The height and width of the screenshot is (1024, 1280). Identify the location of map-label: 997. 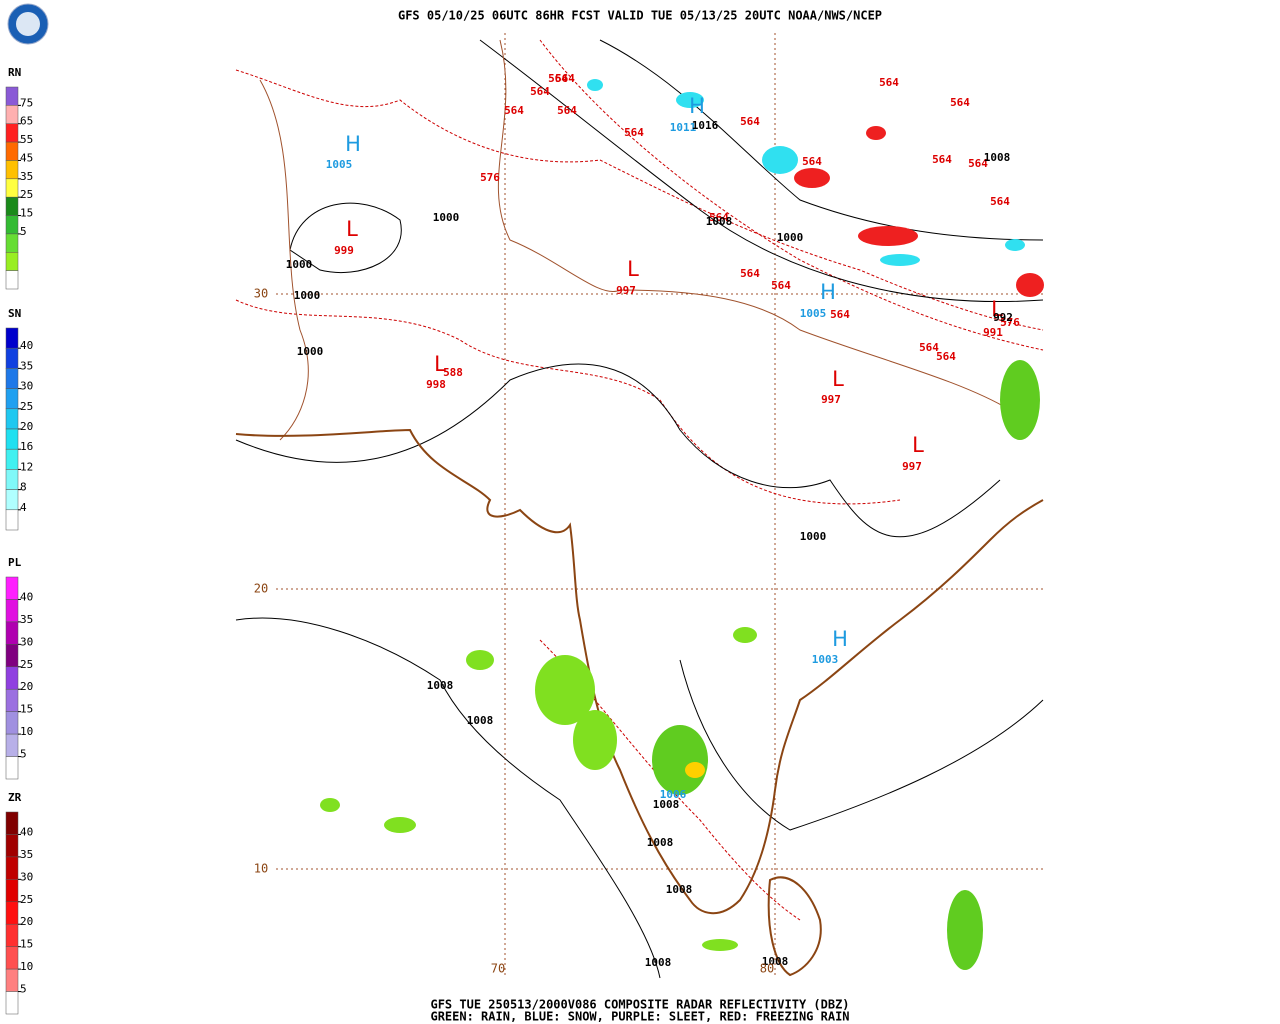
(831, 399).